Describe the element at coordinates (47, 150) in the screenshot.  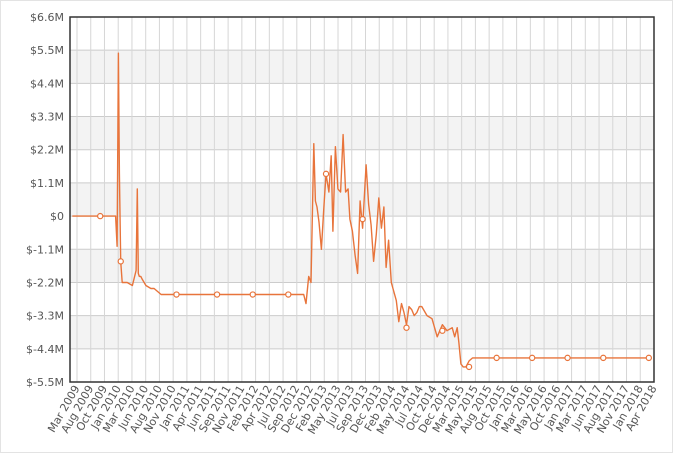
I see `y-tick-label: $2.2M` at that location.